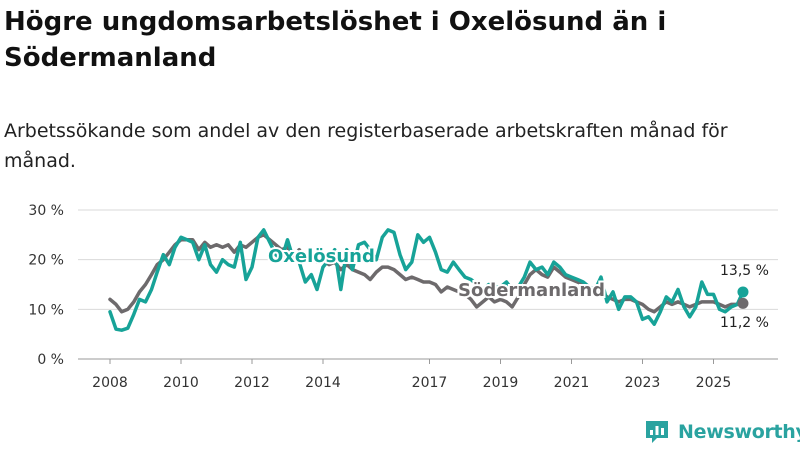 Image resolution: width=800 pixels, height=450 pixels. What do you see at coordinates (430, 383) in the screenshot?
I see `x-tick-label: 2017` at bounding box center [430, 383].